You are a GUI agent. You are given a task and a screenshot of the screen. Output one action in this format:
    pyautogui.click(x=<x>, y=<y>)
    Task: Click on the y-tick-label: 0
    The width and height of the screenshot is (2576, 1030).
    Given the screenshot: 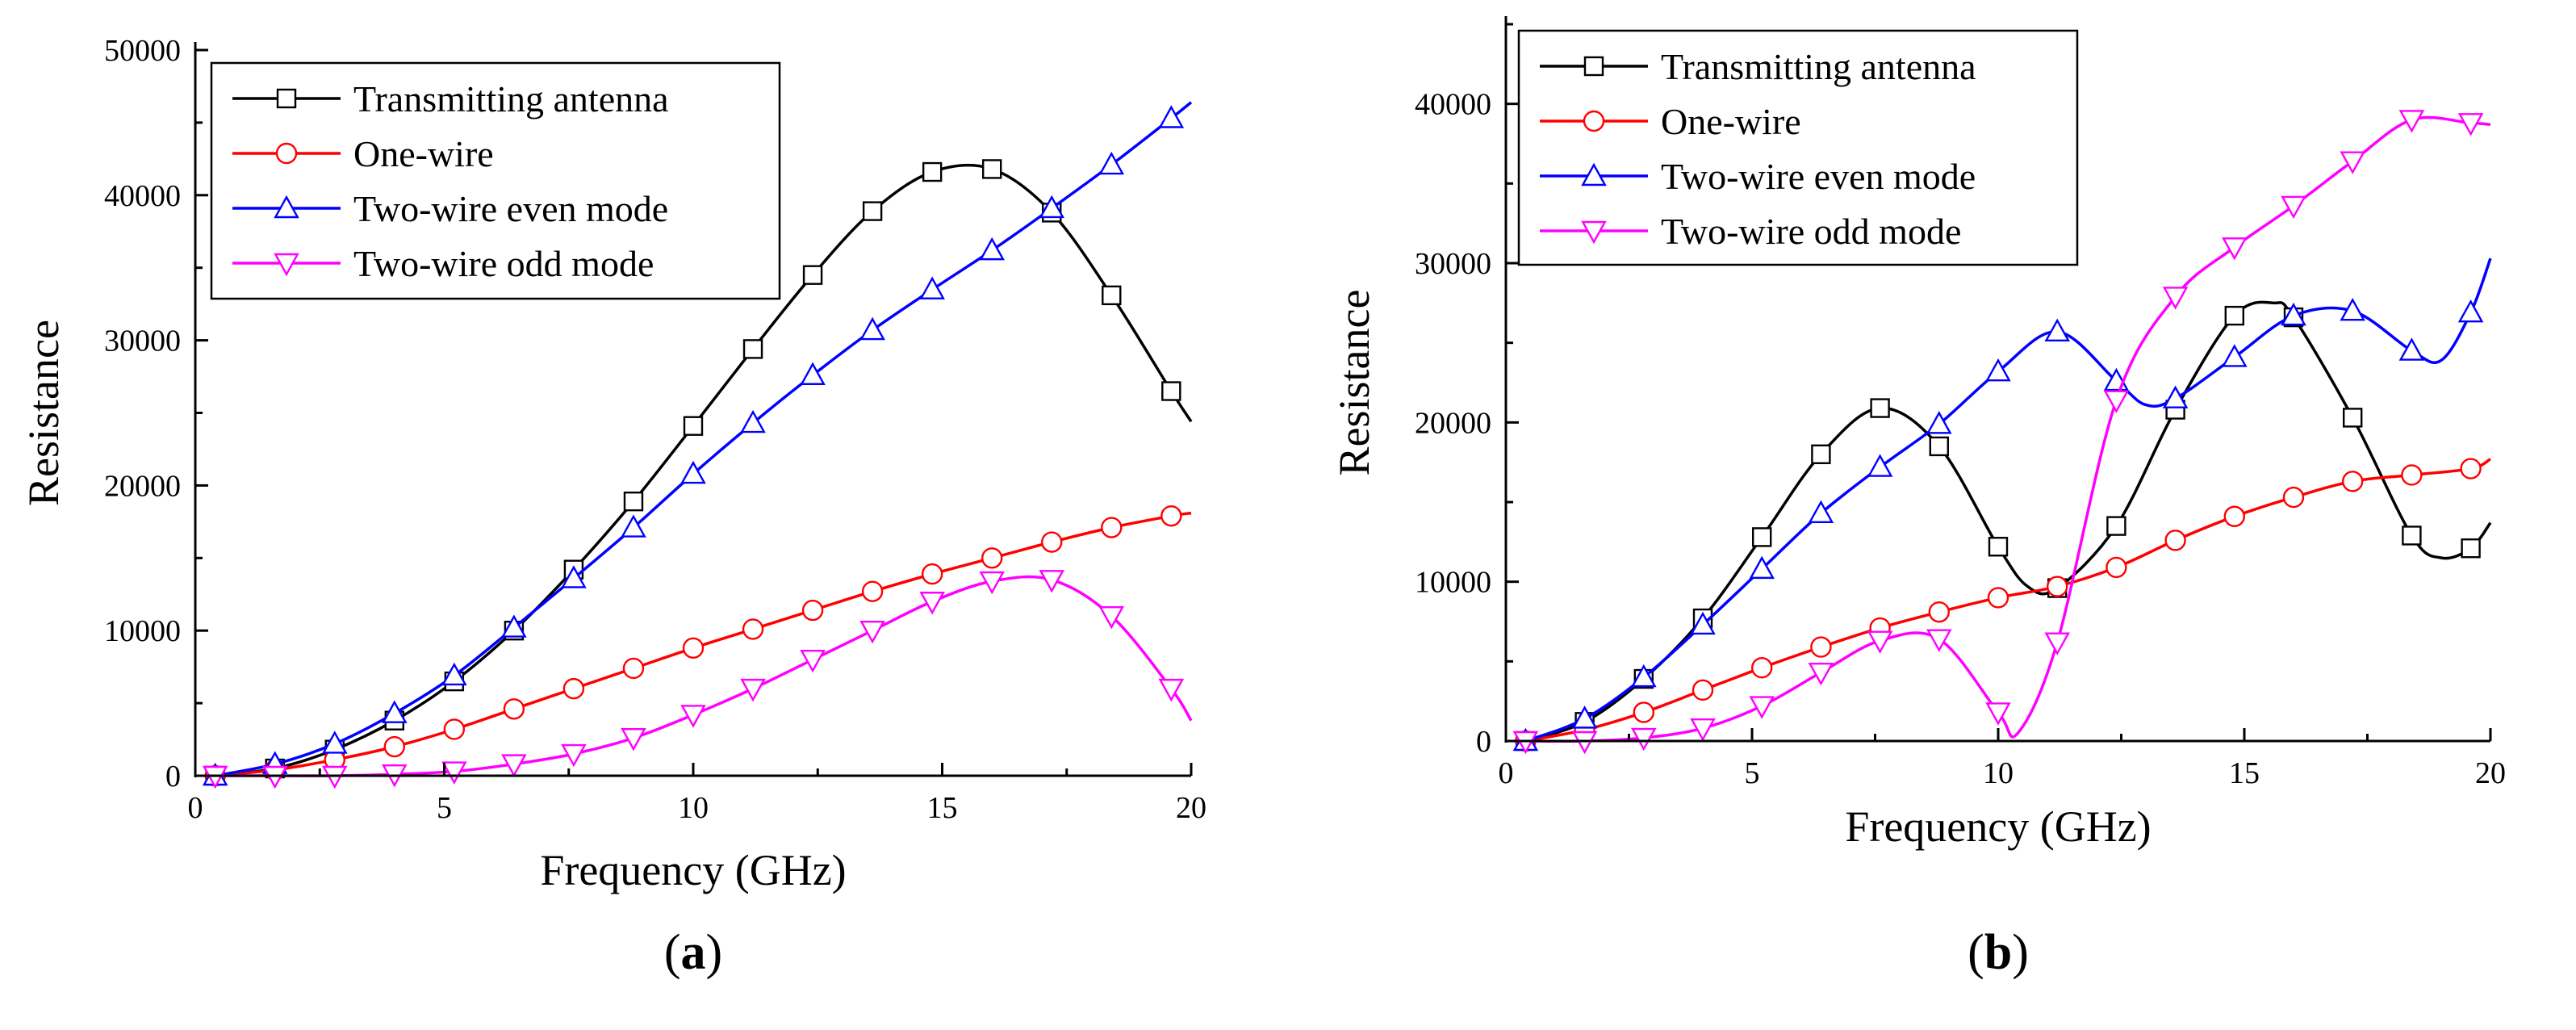 What is the action you would take?
    pyautogui.click(x=173, y=776)
    